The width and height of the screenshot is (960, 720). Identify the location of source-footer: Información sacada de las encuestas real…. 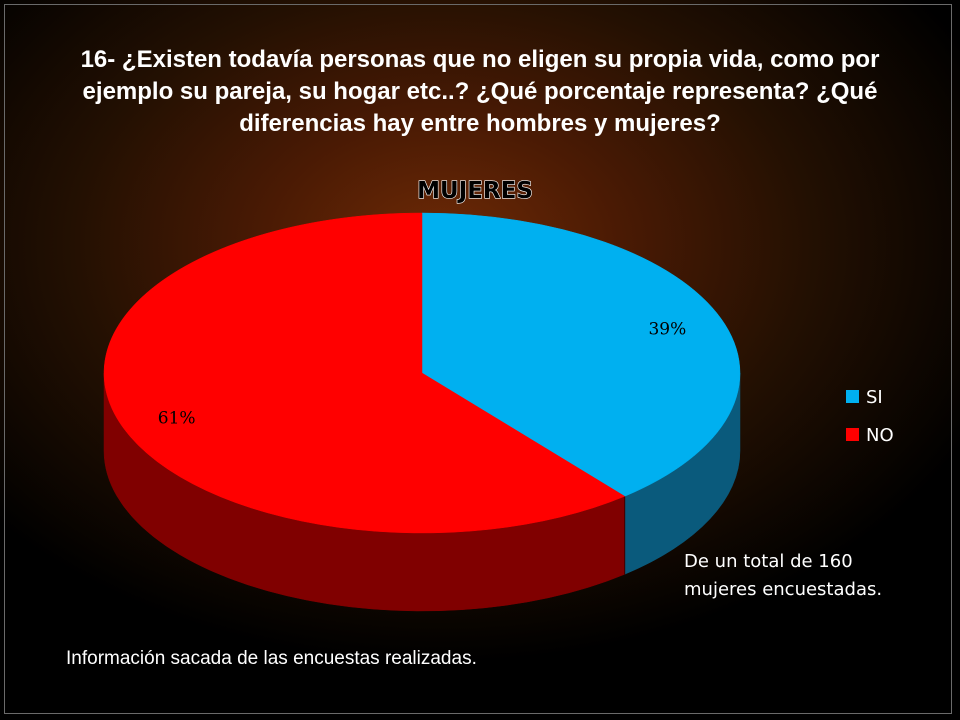
(271, 658).